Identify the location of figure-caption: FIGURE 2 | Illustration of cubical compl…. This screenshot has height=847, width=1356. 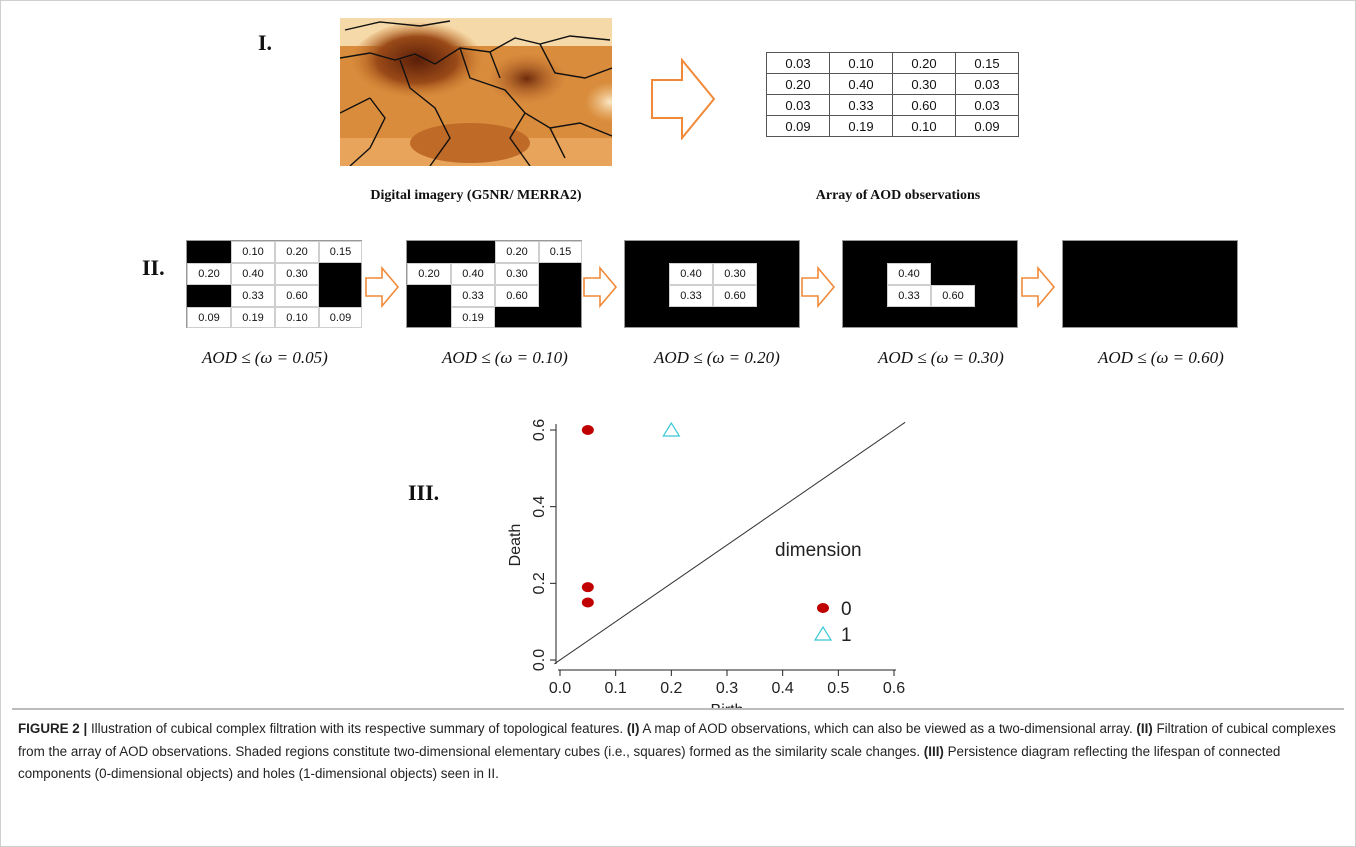
(678, 752).